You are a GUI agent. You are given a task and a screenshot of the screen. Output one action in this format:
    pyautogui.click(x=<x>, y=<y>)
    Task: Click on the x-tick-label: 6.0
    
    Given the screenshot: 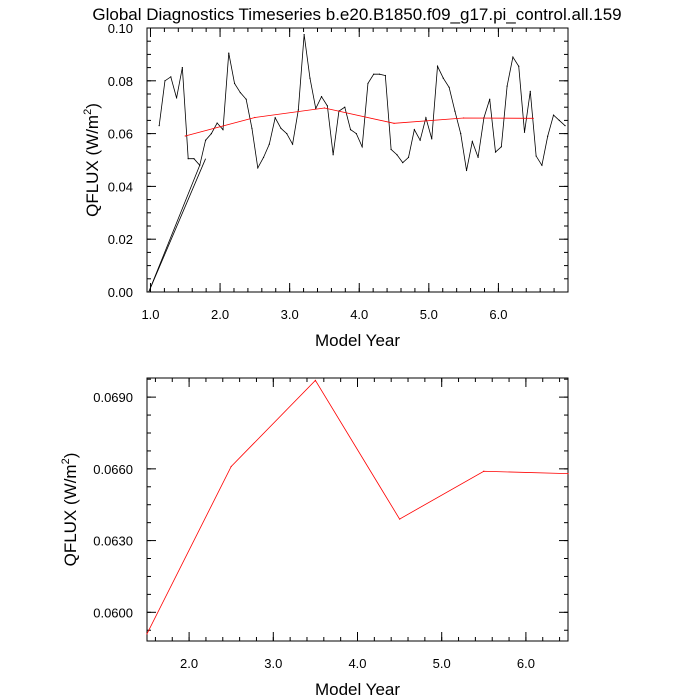 What is the action you would take?
    pyautogui.click(x=526, y=663)
    